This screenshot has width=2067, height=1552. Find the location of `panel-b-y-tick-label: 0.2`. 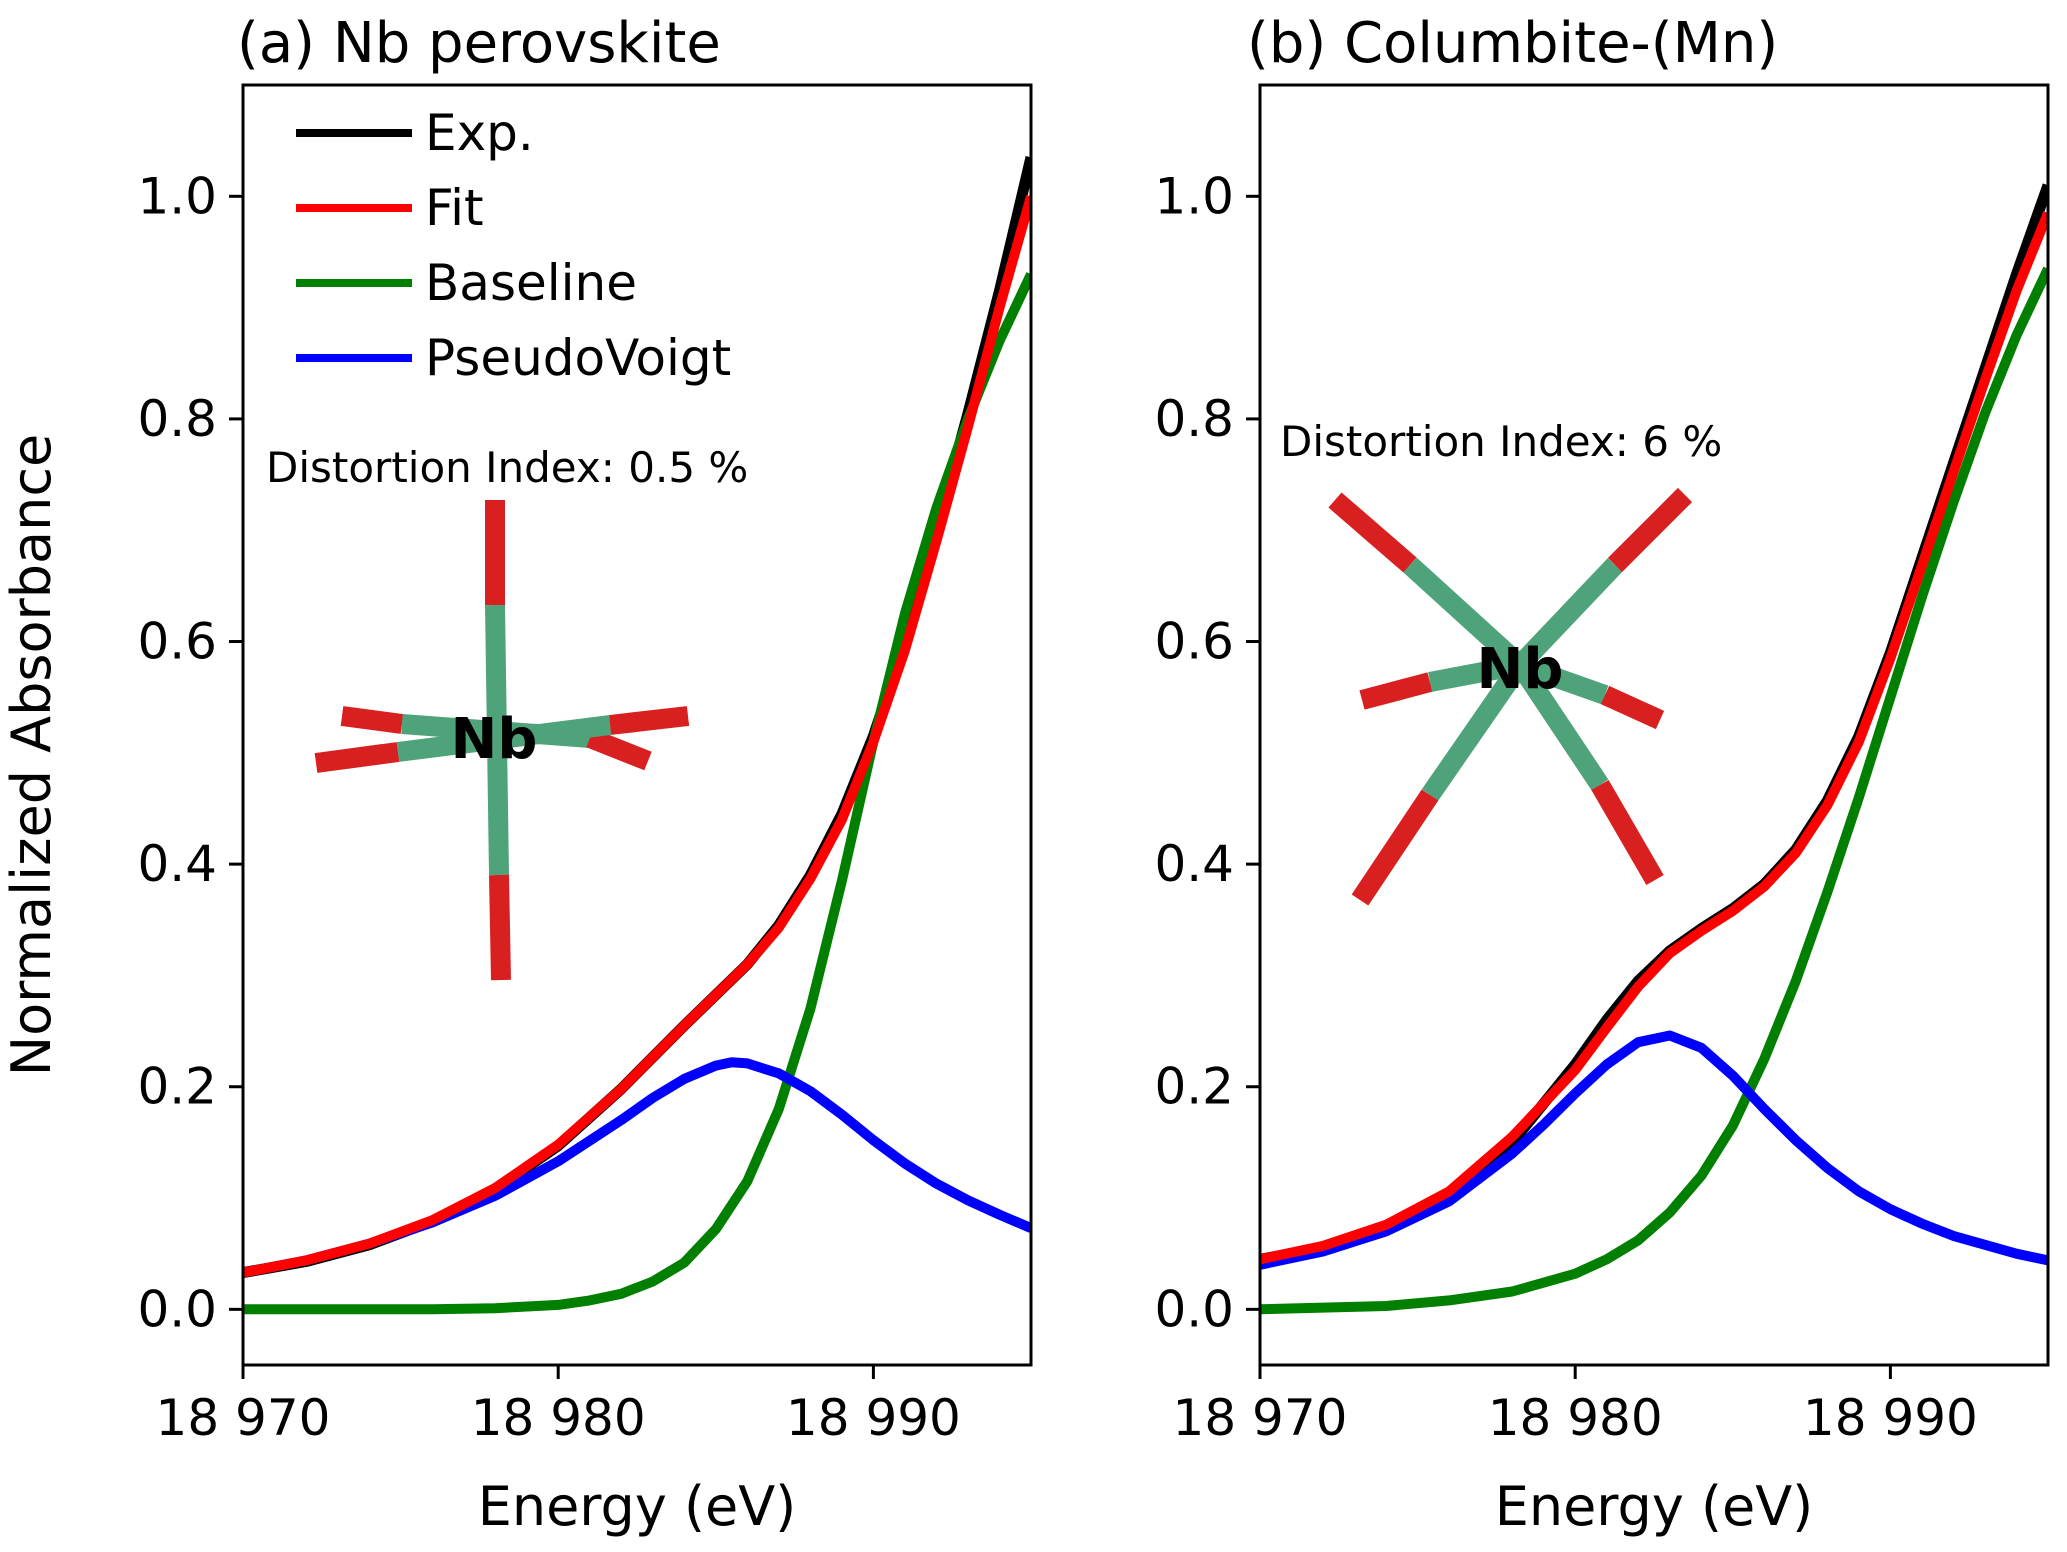

panel-b-y-tick-label: 0.2 is located at coordinates (1194, 1087).